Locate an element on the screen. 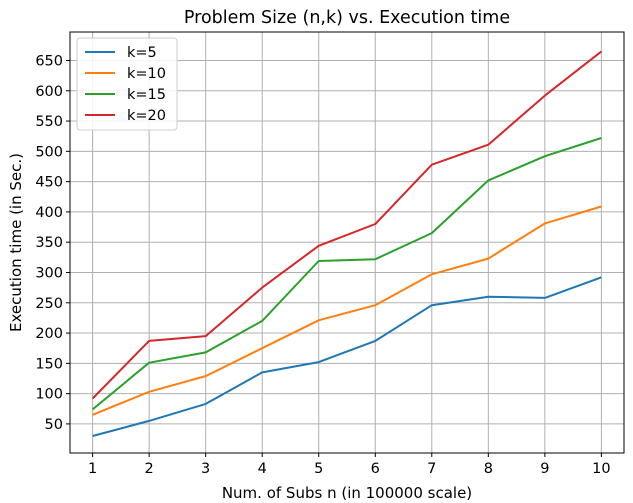 The height and width of the screenshot is (503, 633). y-axis-ticks: 50 100 150 200 250 300 350 400 450 500 550 600 650 is located at coordinates (52, 243).